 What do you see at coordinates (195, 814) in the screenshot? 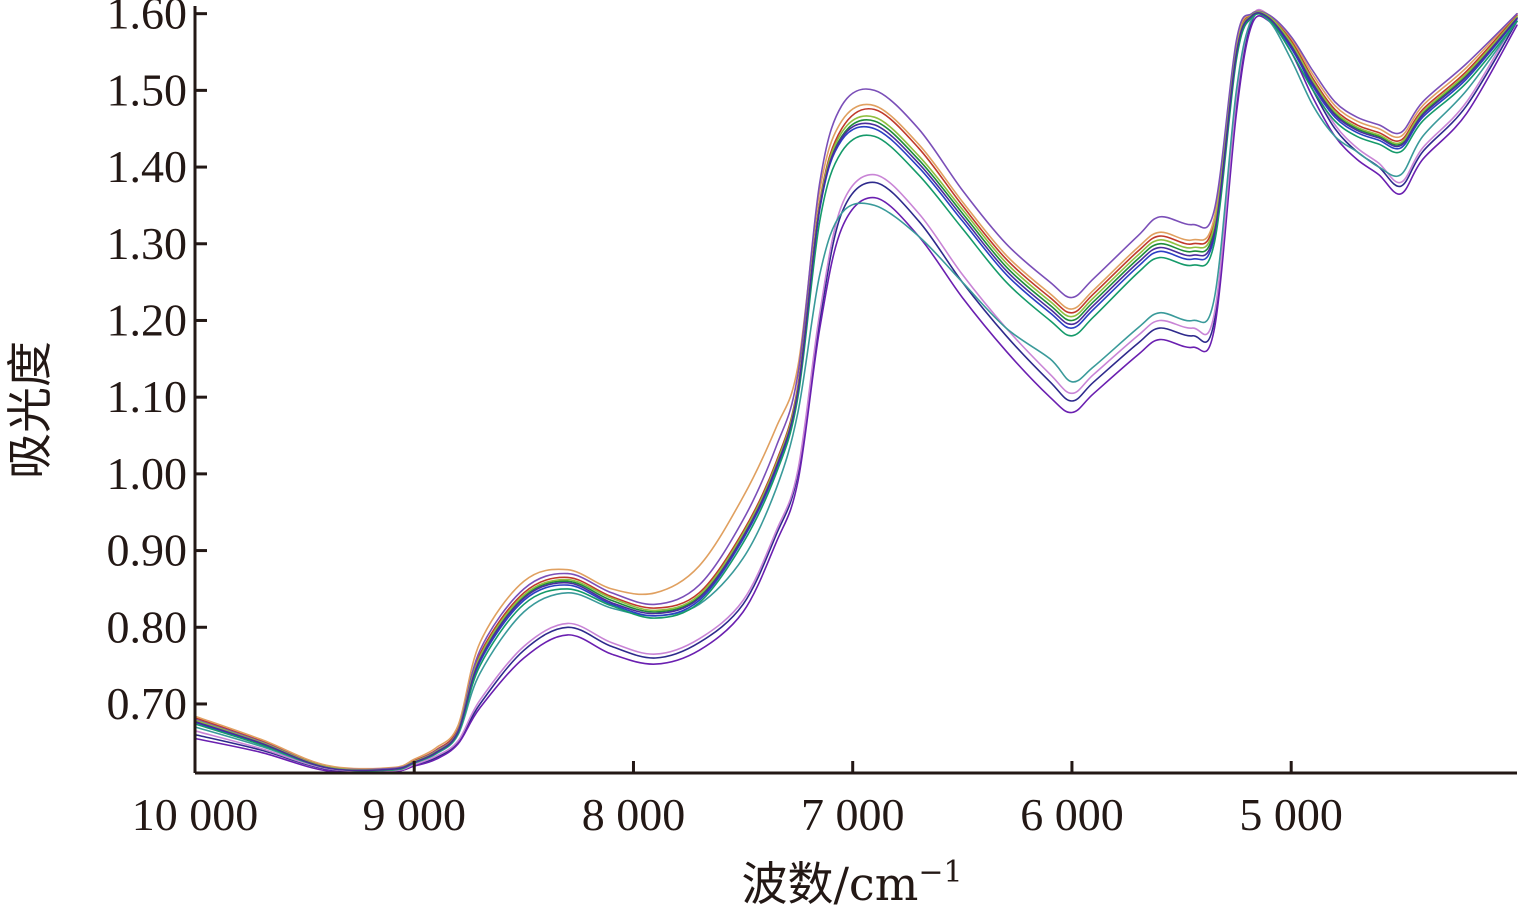
I see `x-tick-label: 10 000` at bounding box center [195, 814].